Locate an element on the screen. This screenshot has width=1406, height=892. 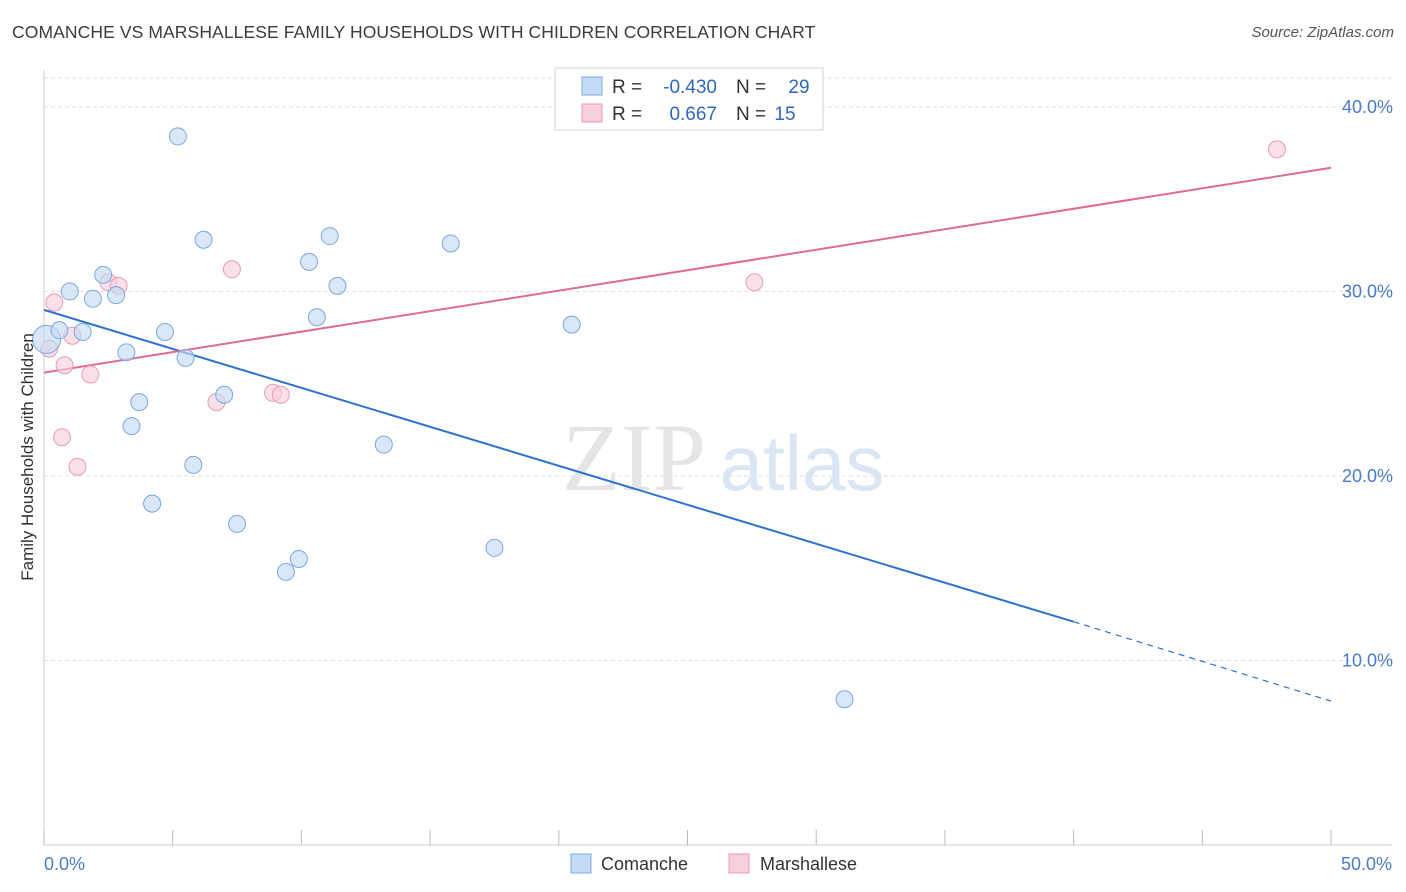
source-credit: Source: ZipAtlas.com is located at coordinates (1322, 32).